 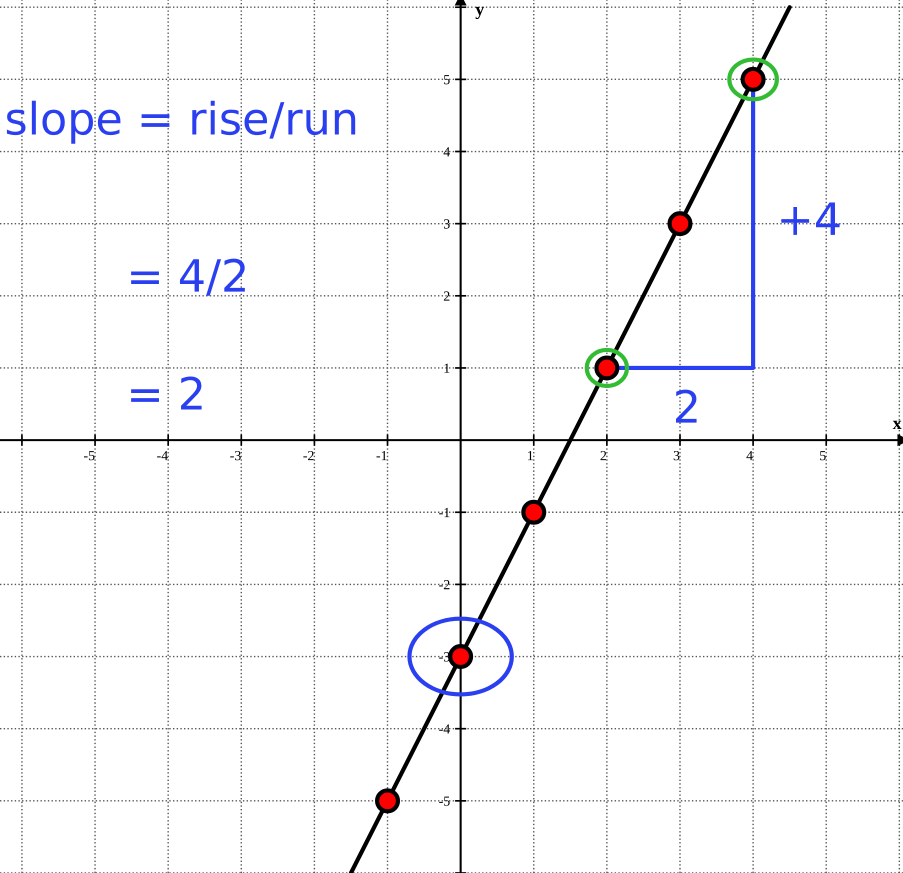 What do you see at coordinates (530, 455) in the screenshot?
I see `x-tick-label: 1` at bounding box center [530, 455].